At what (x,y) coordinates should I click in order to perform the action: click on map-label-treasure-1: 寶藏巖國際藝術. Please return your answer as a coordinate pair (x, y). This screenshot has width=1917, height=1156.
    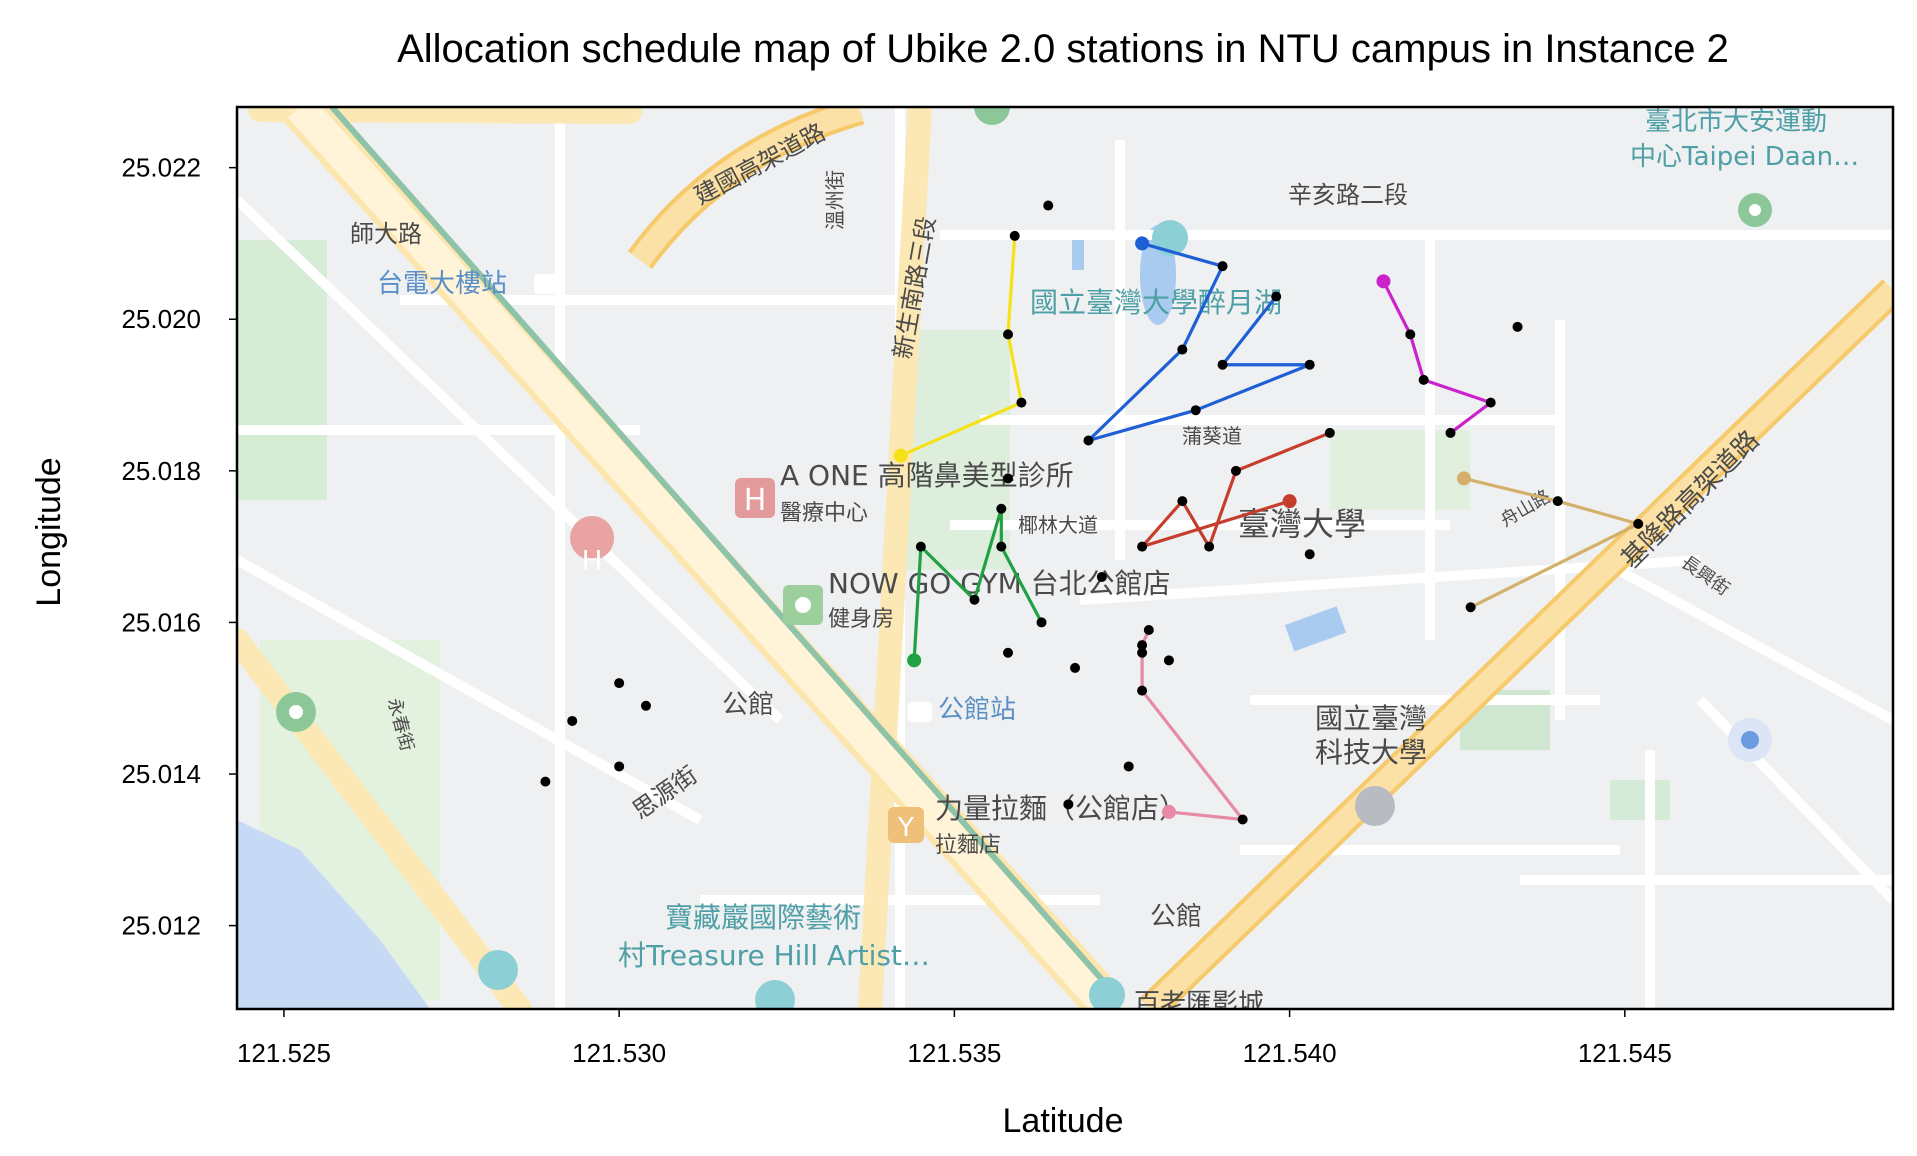
    Looking at the image, I should click on (763, 917).